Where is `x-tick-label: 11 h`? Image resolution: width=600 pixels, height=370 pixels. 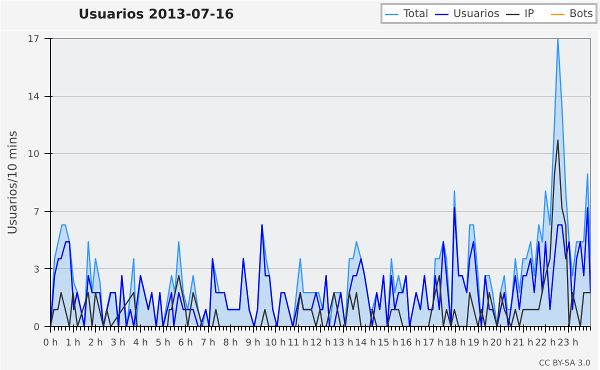
x-tick-label: 11 h is located at coordinates (298, 343).